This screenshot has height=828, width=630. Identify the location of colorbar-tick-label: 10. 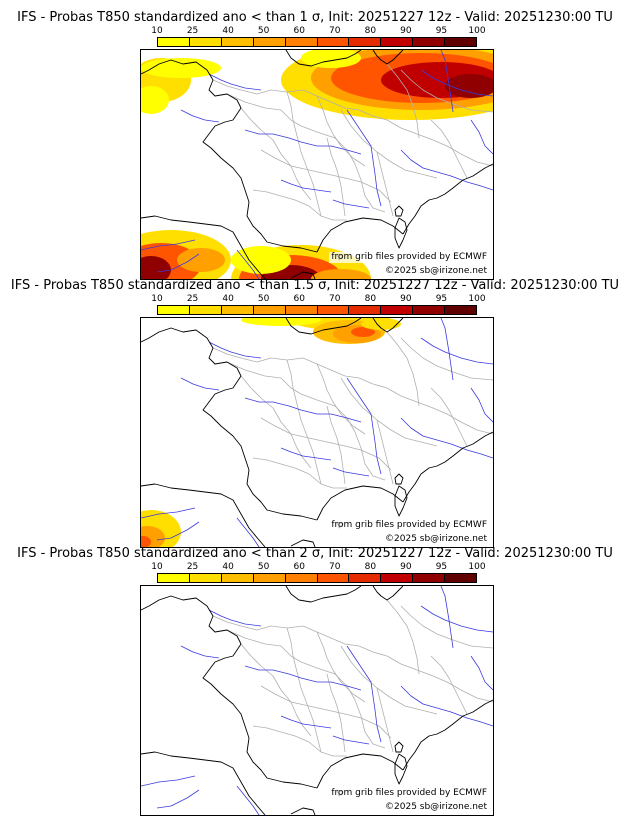
(157, 299).